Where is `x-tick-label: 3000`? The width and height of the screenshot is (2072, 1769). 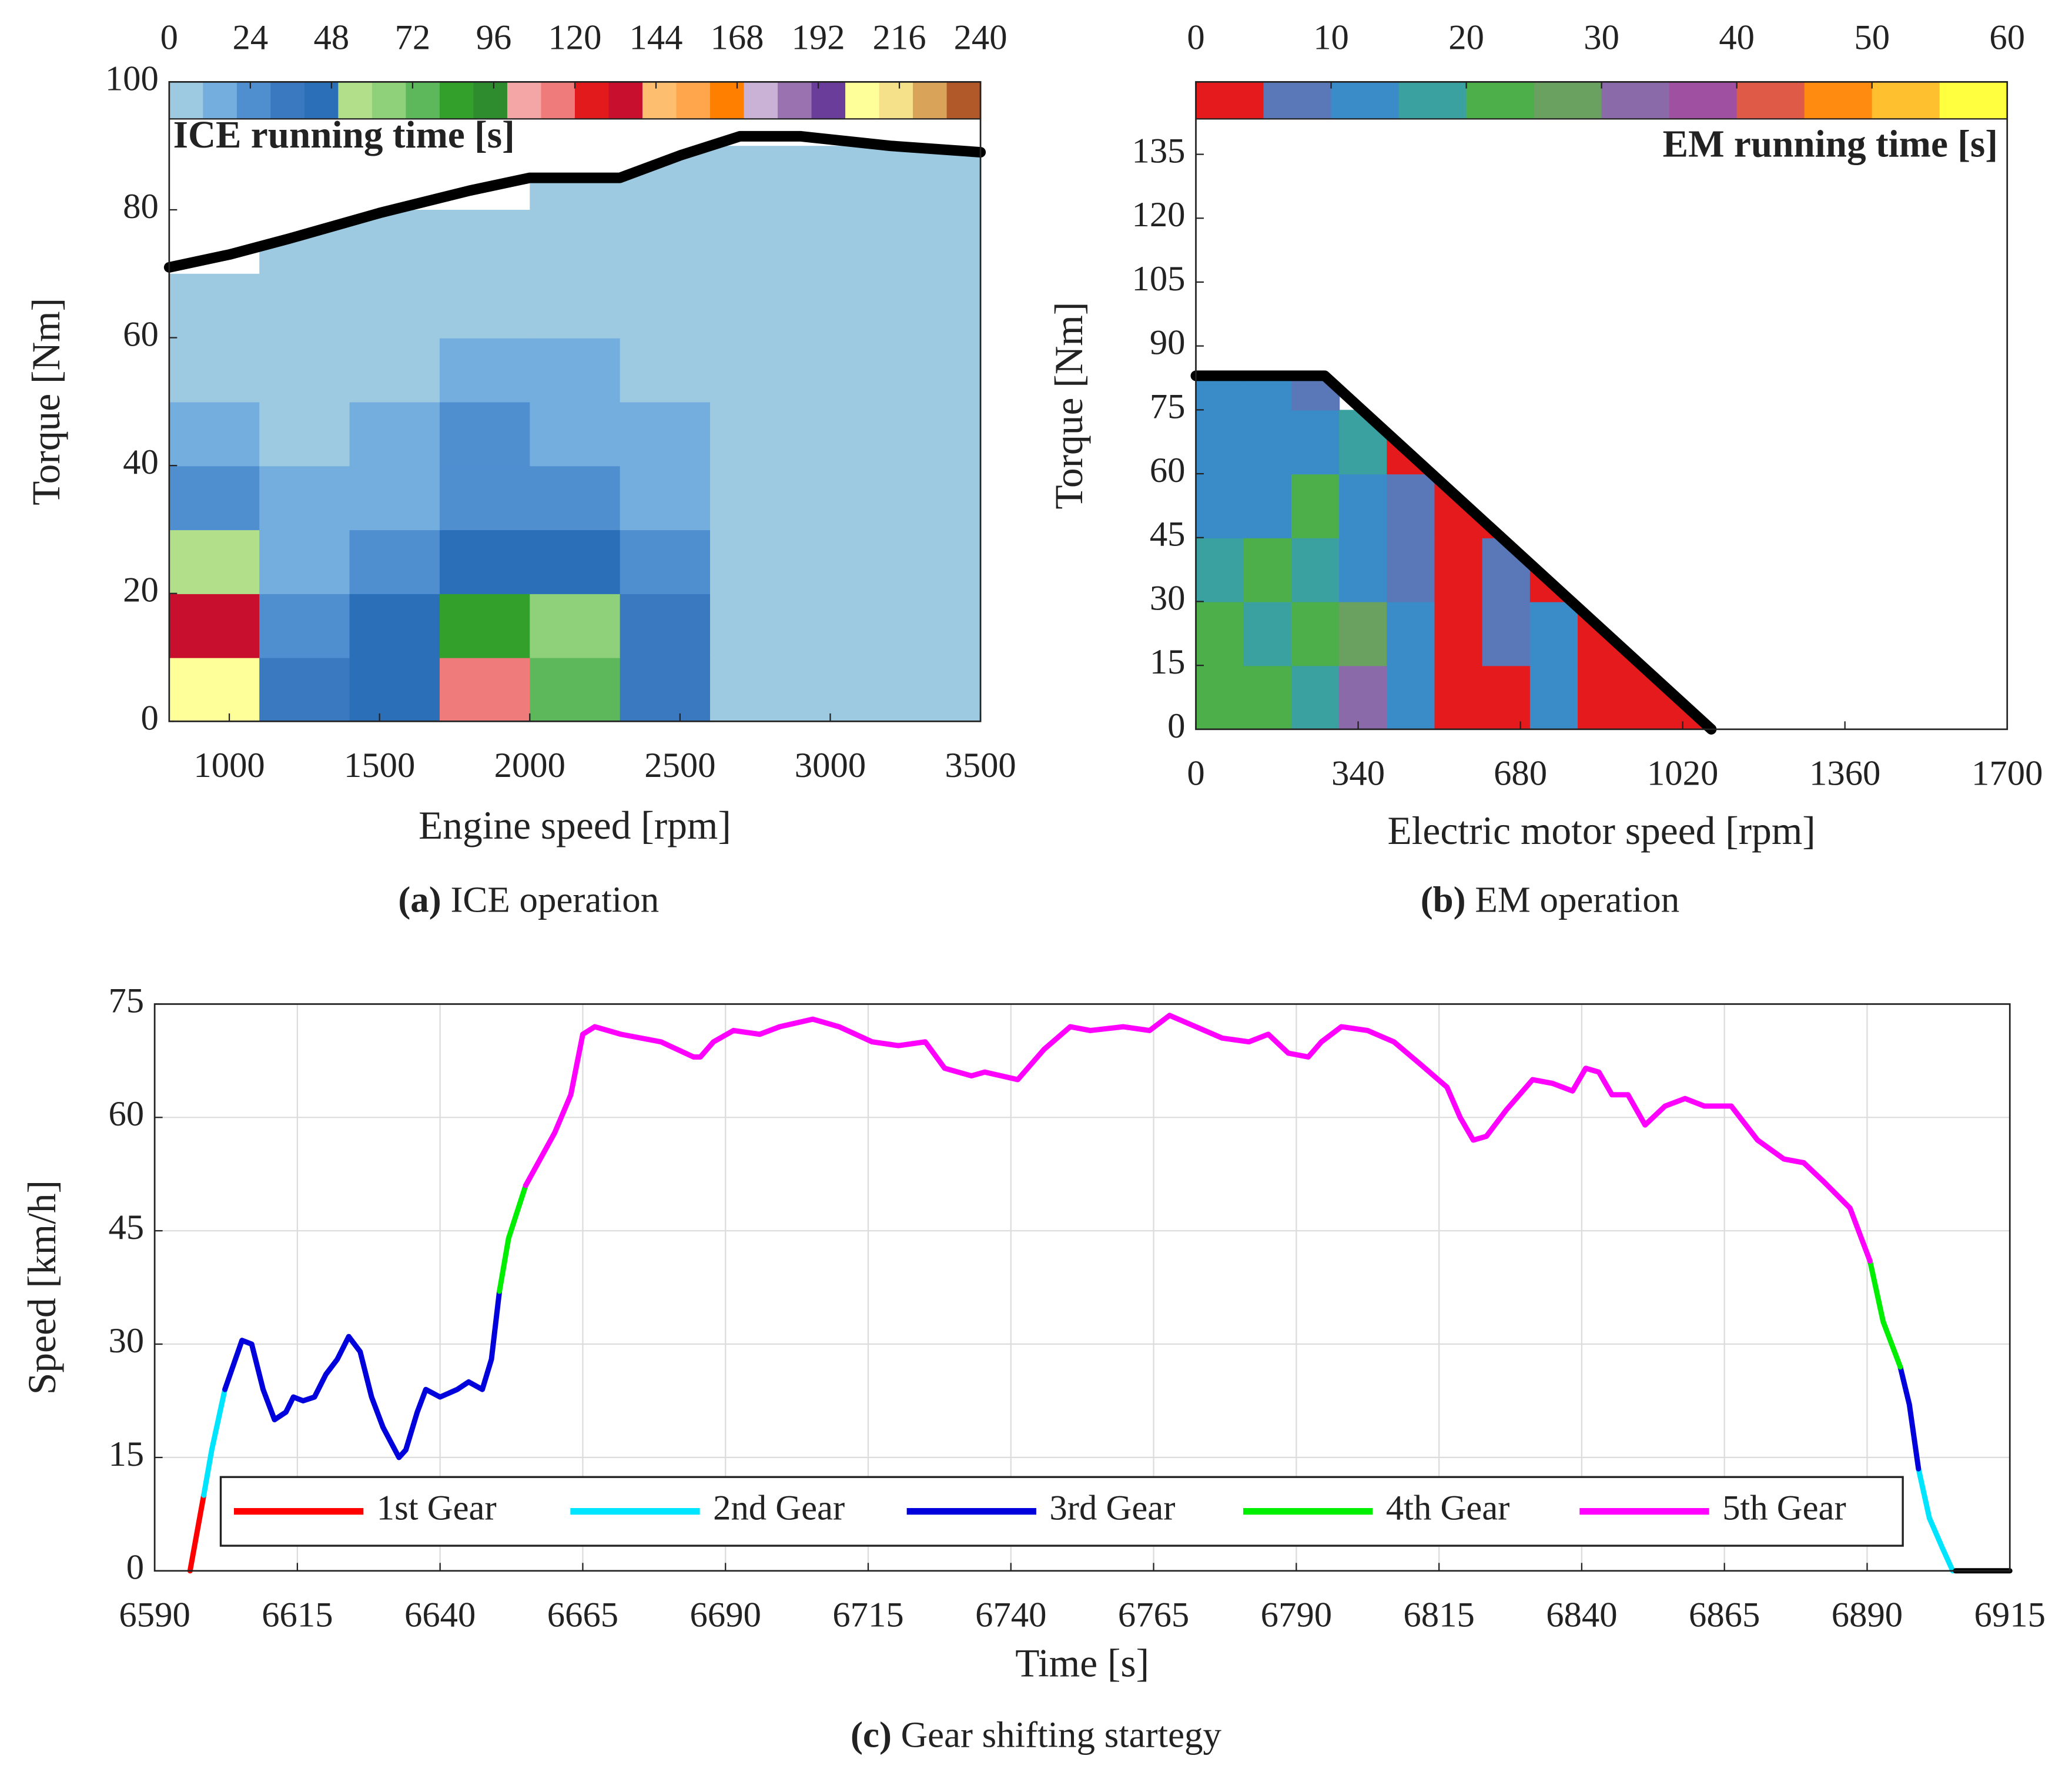
x-tick-label: 3000 is located at coordinates (830, 765).